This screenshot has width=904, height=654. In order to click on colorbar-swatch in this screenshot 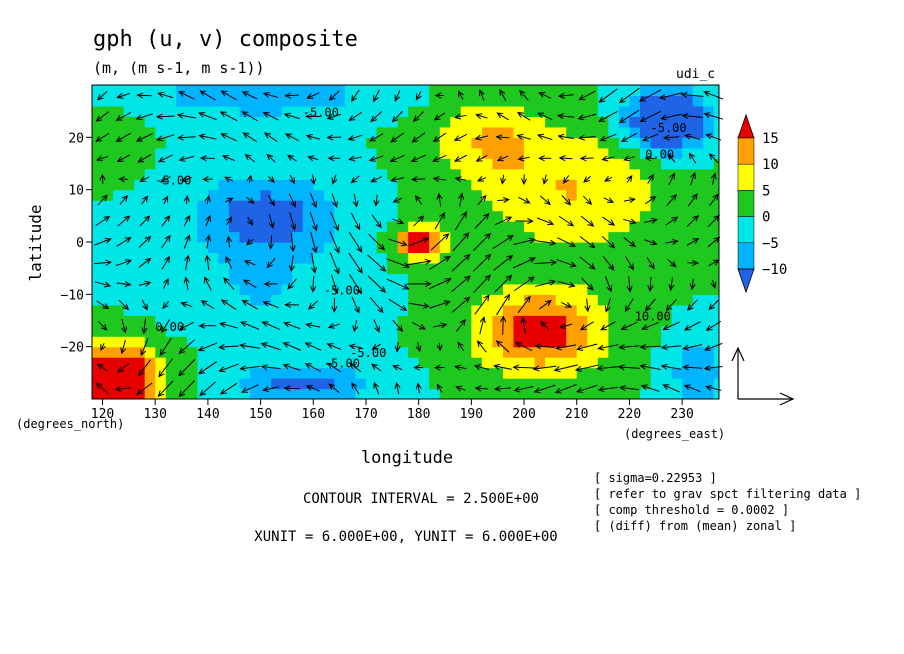, I will do `click(746, 230)`.